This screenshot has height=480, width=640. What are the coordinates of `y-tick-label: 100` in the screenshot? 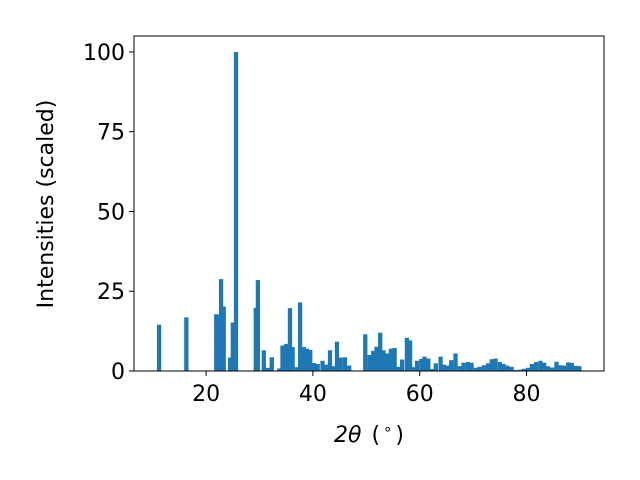 It's located at (104, 53).